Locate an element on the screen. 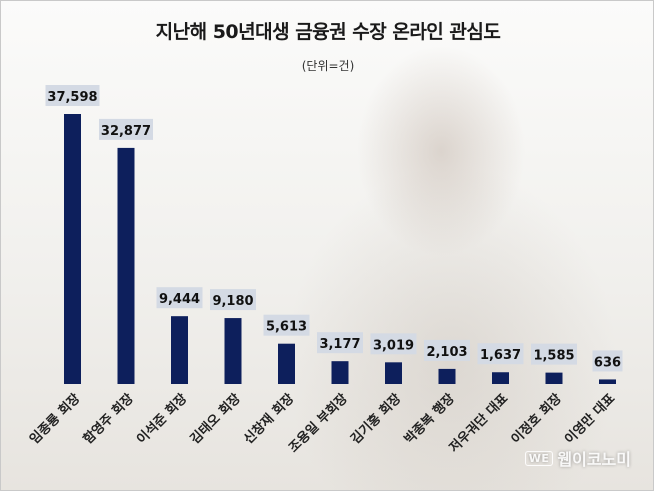 The width and height of the screenshot is (654, 491). value-label-7: 3,019 is located at coordinates (393, 345).